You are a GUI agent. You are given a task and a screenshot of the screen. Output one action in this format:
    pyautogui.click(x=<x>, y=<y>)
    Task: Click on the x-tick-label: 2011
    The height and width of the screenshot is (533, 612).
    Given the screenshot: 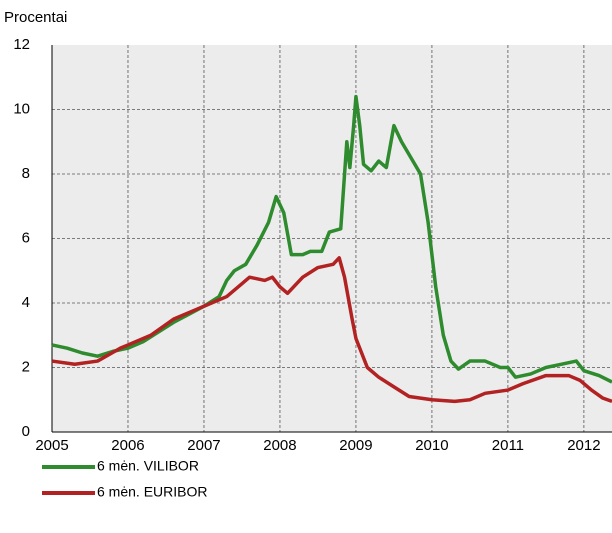 What is the action you would take?
    pyautogui.click(x=508, y=445)
    